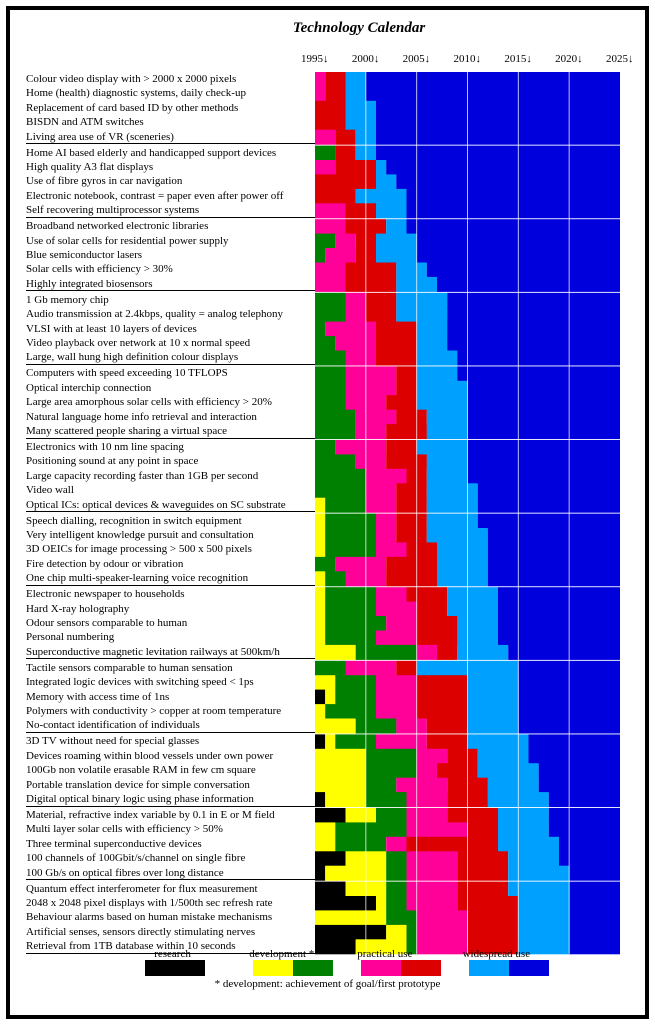  Describe the element at coordinates (100, 136) in the screenshot. I see `row-label: Living area use of VR (sceneries)` at that location.